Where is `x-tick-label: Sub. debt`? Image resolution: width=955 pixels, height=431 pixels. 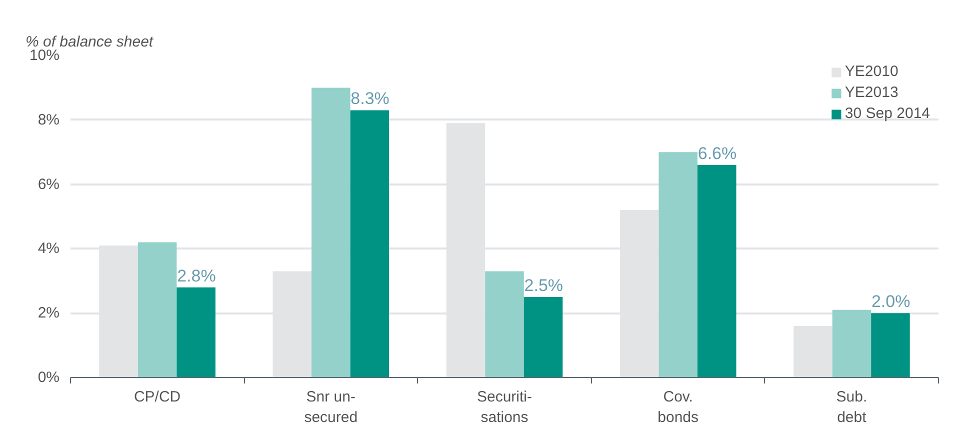 x-tick-label: Sub. debt is located at coordinates (852, 407).